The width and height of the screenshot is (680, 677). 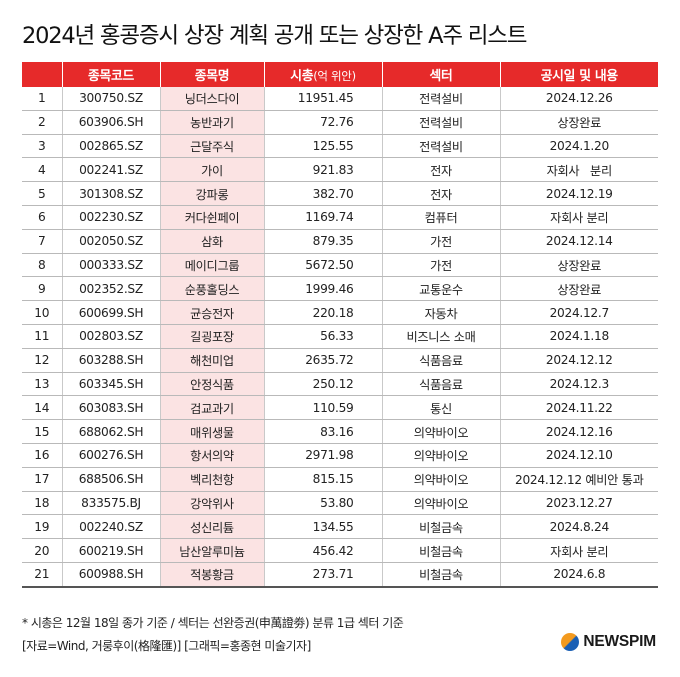 I want to click on cell-mcap: 921.83, so click(x=322, y=170).